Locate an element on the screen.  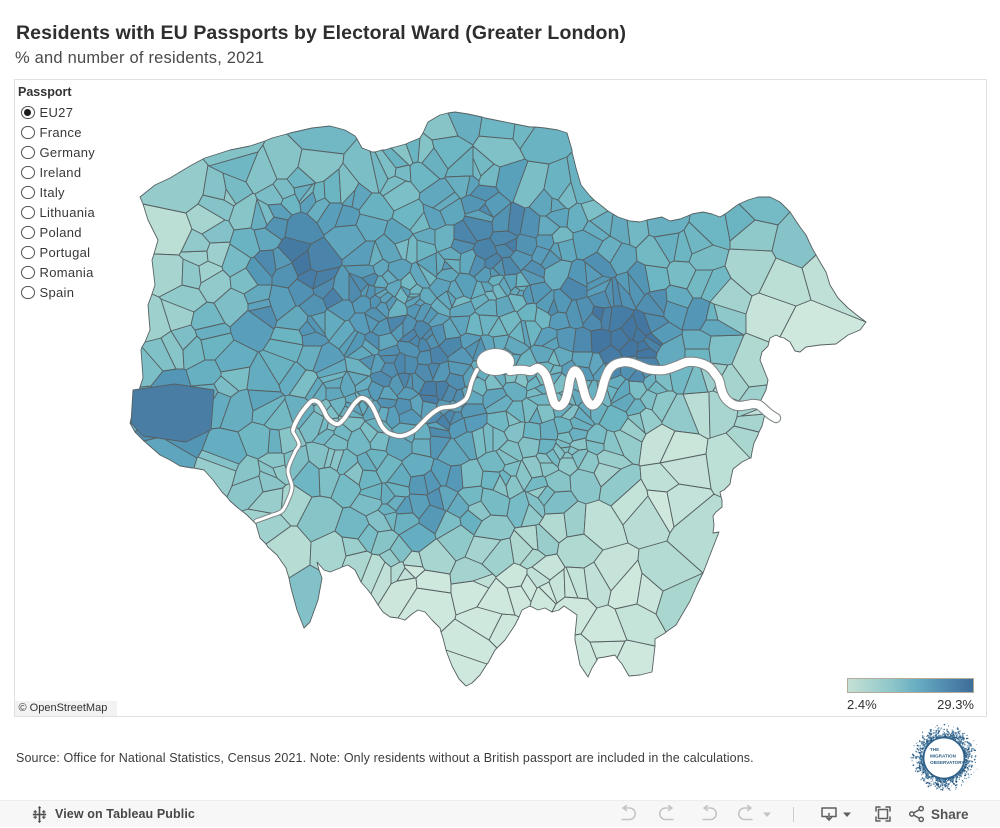
svg-text: MIGRATION is located at coordinates (943, 755).